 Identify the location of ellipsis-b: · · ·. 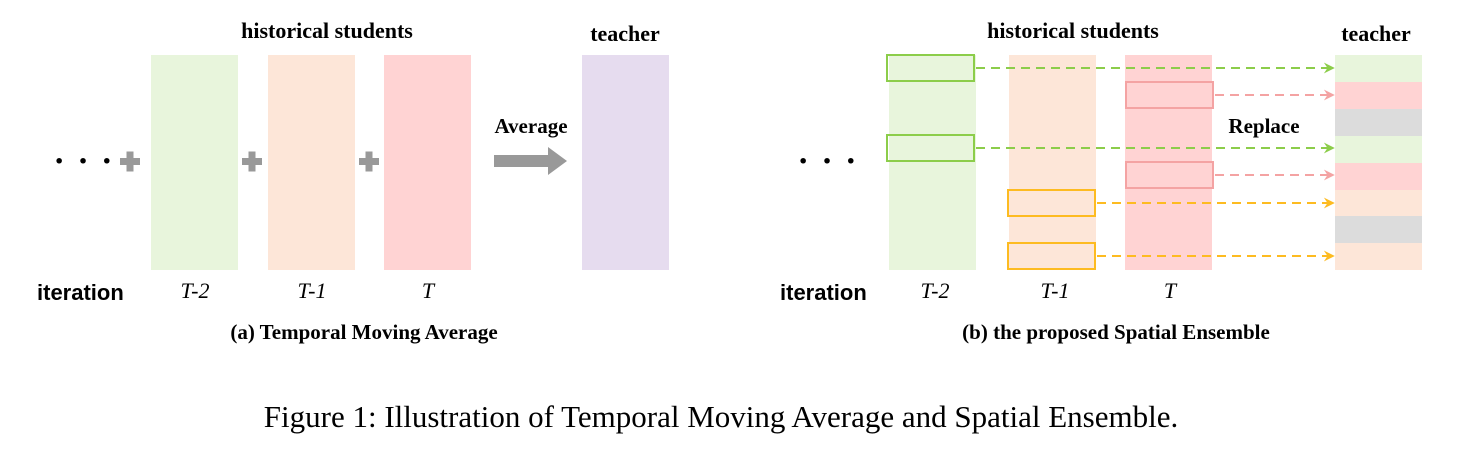
(827, 161).